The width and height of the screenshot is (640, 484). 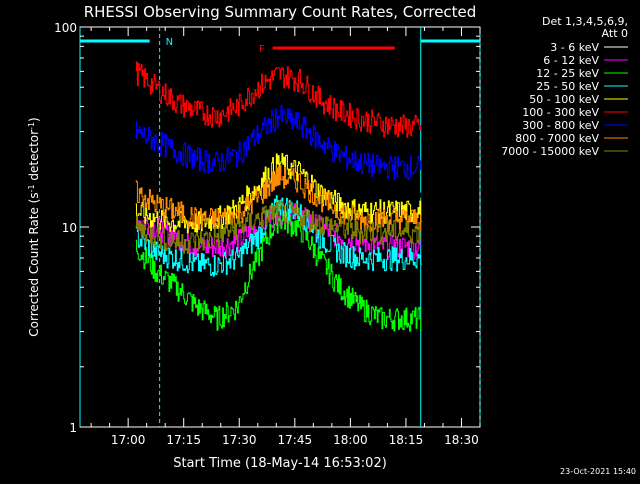 What do you see at coordinates (280, 463) in the screenshot?
I see `x-axis-label: Start Time (18-May-14 16:53:02)` at bounding box center [280, 463].